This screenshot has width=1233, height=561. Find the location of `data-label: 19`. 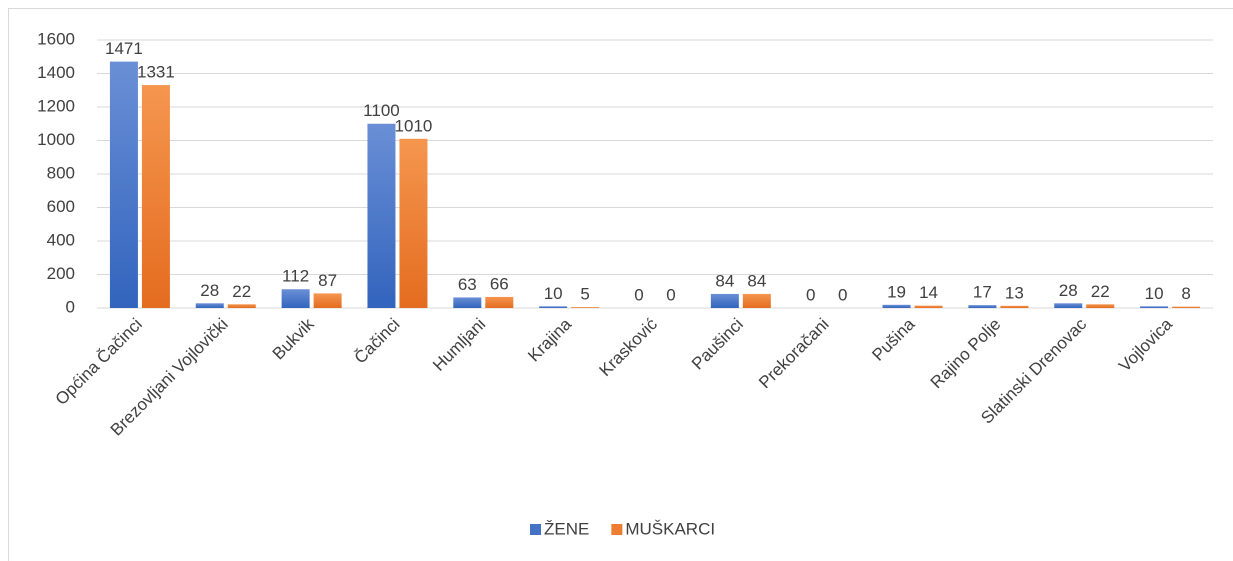

data-label: 19 is located at coordinates (896, 291).